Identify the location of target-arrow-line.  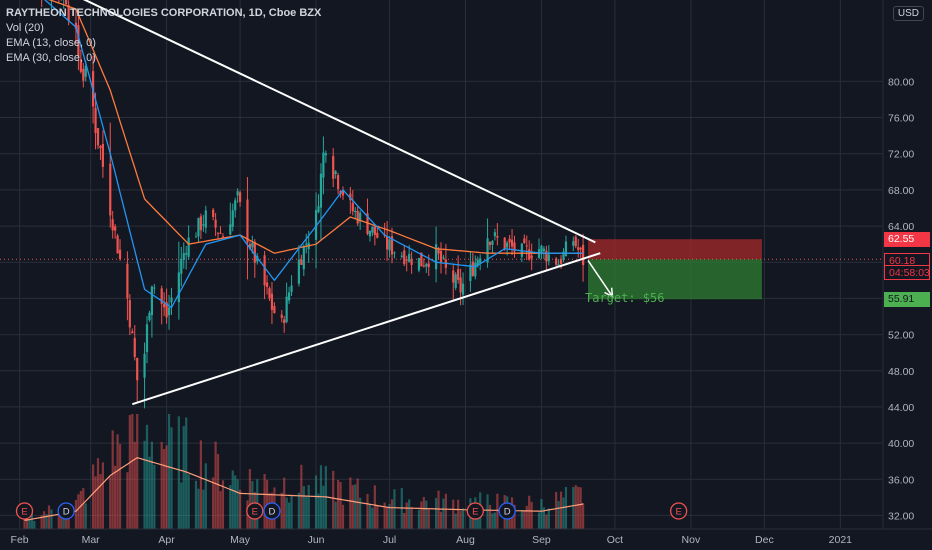
(600, 279).